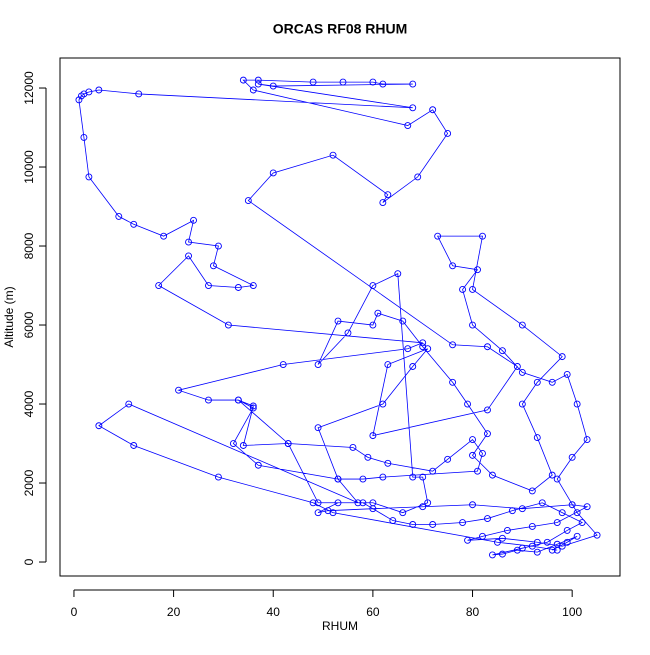  I want to click on y-tick-label: 4000, so click(29, 403).